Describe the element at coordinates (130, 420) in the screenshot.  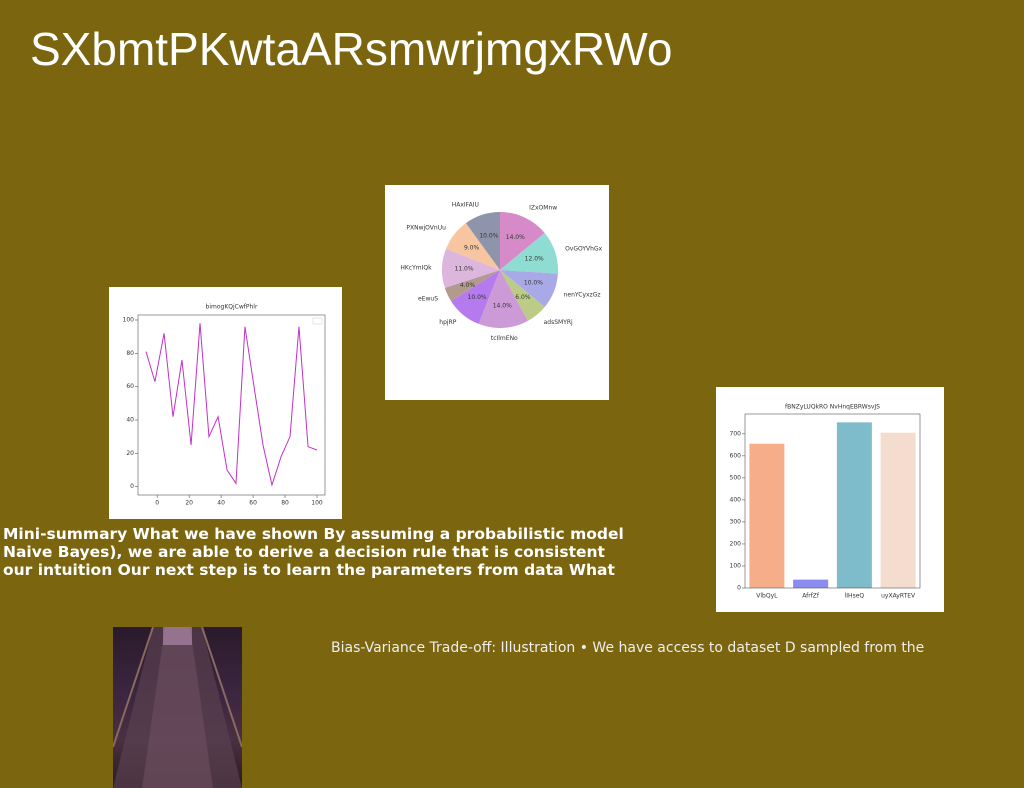
I see `y-tick-label: 40` at that location.